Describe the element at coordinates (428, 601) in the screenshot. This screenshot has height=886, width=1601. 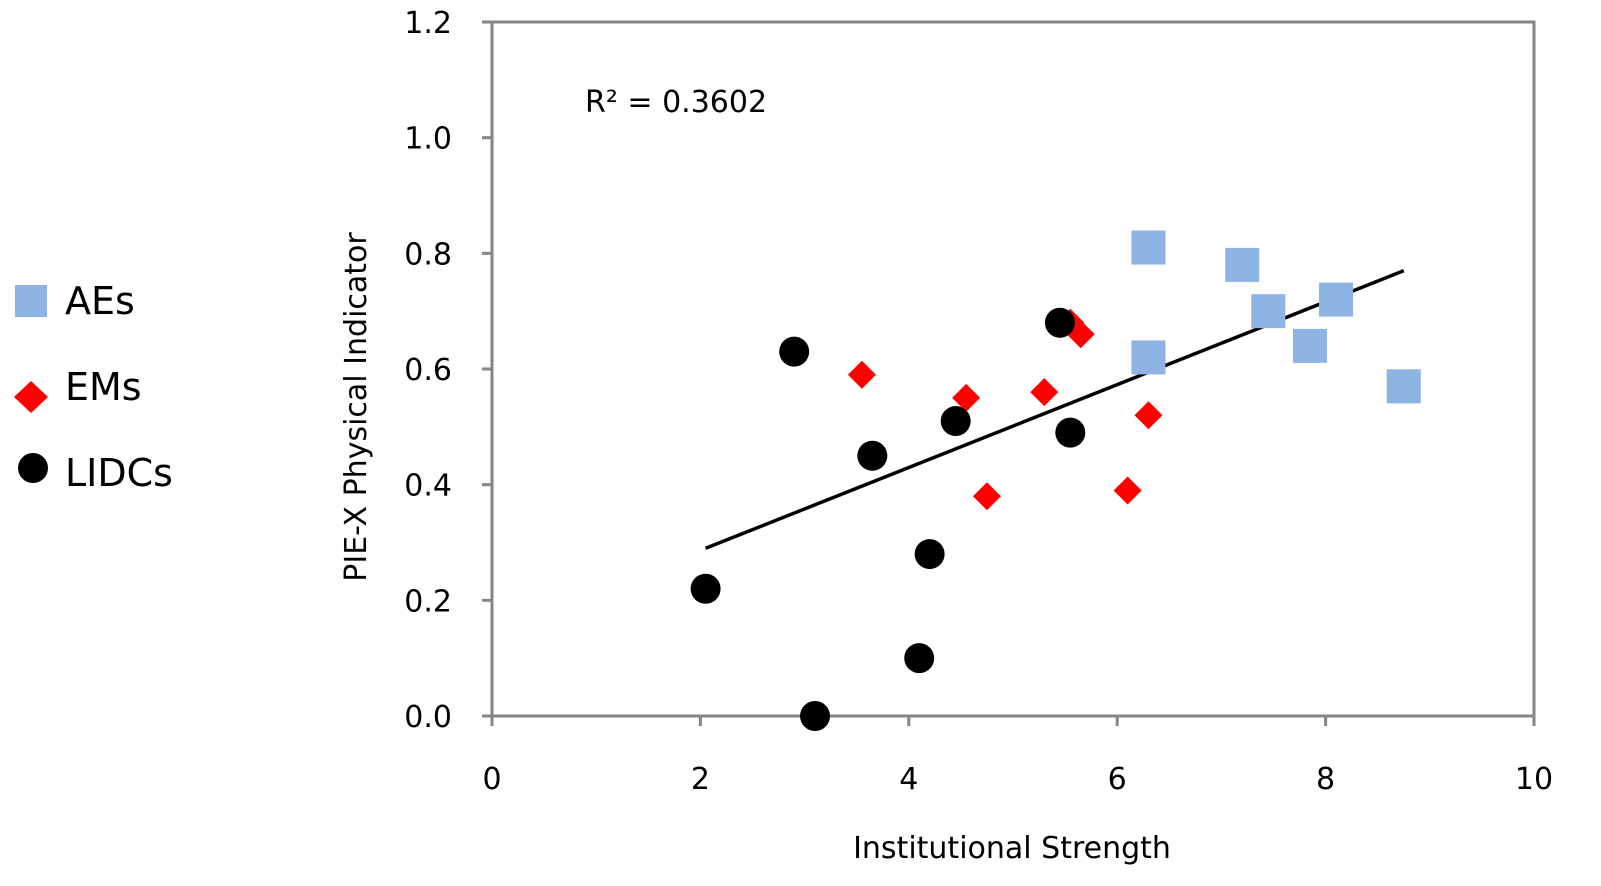
I see `y-tick-label: 0.2` at that location.